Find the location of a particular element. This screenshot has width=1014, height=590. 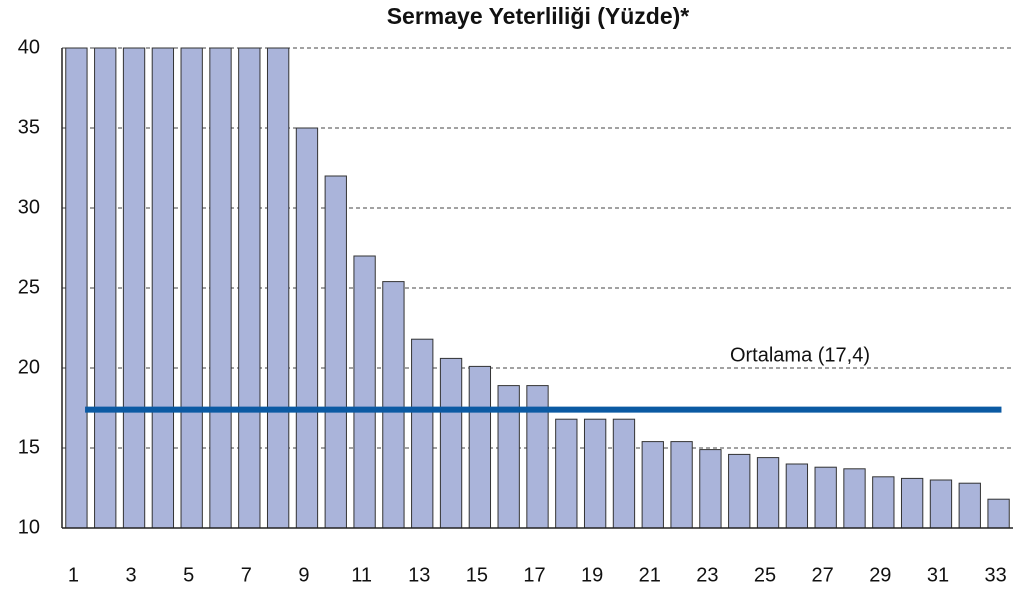

x-tick-label: 29 is located at coordinates (880, 575).